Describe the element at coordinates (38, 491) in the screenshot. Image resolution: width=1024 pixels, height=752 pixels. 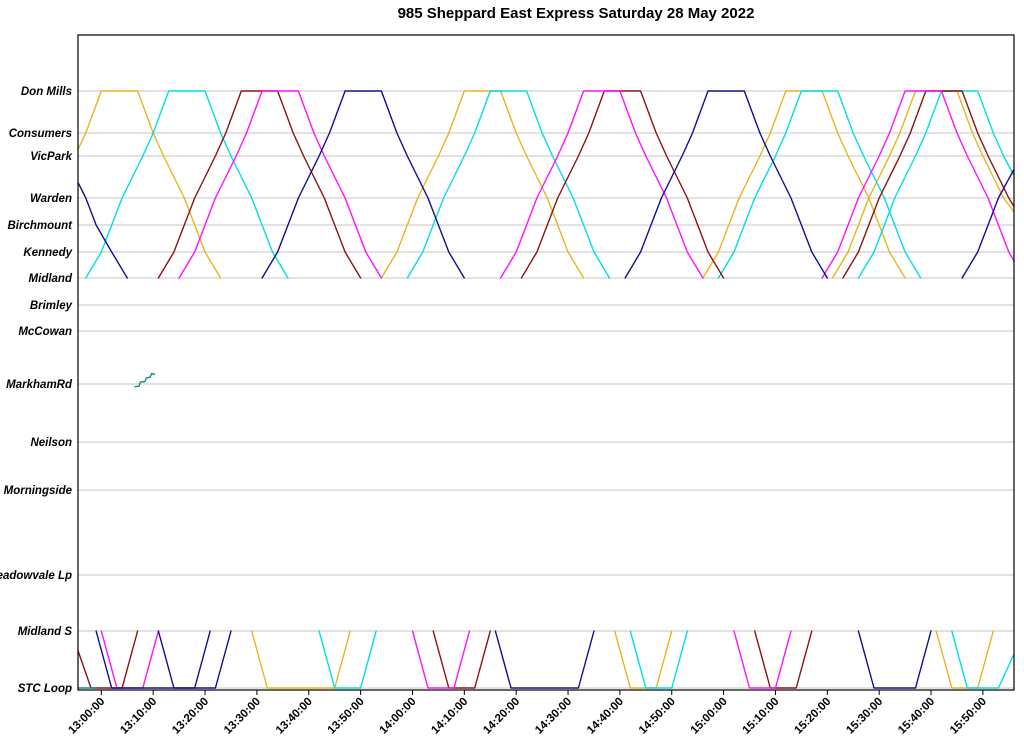
I see `station-label: Morningside` at that location.